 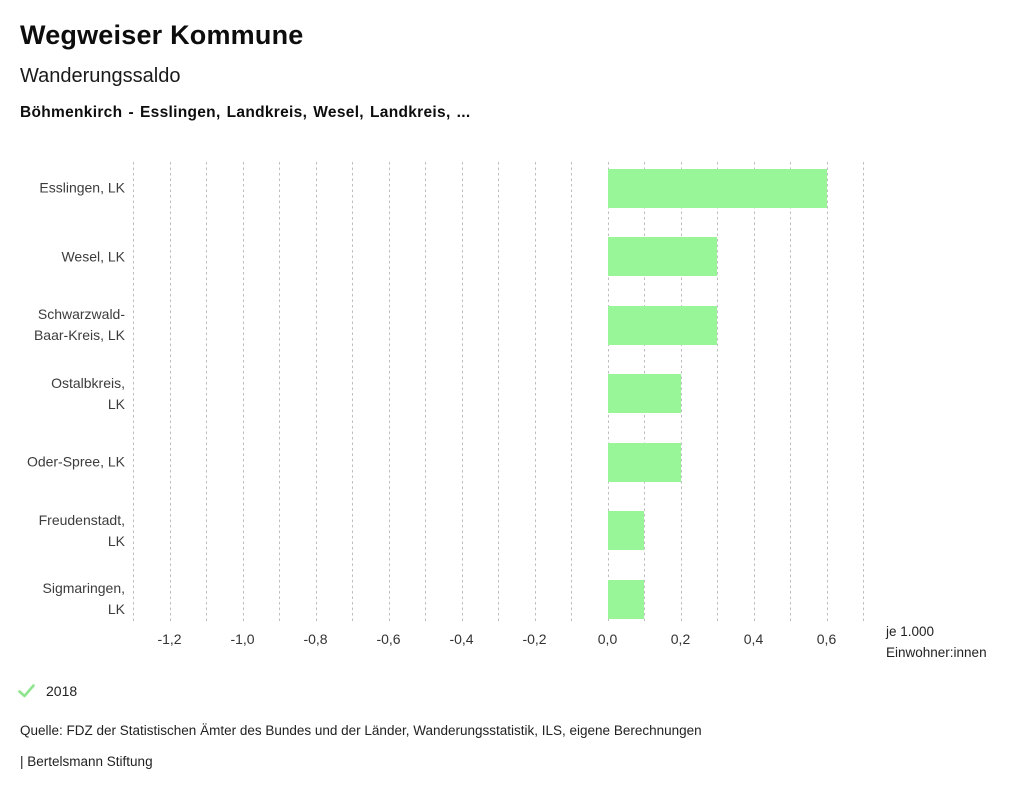 I want to click on category-label: Sigmaringen, LK, so click(x=84, y=598).